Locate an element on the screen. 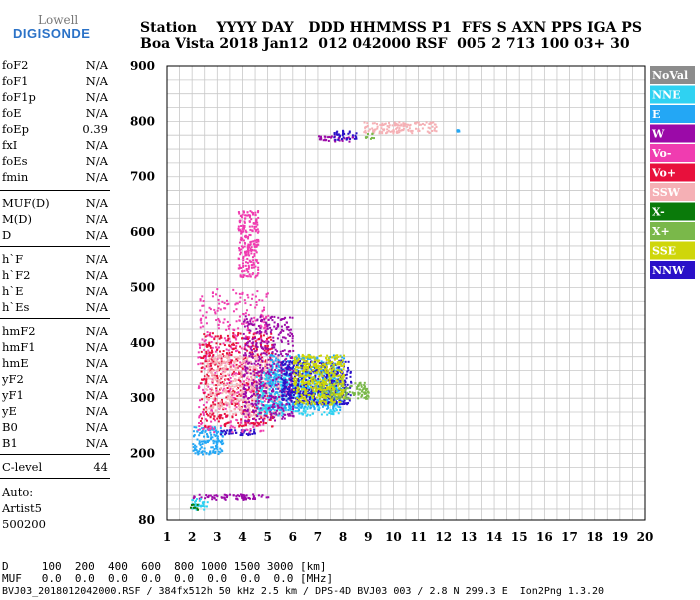 This screenshot has height=600, width=700. param-name: yE is located at coordinates (9, 411).